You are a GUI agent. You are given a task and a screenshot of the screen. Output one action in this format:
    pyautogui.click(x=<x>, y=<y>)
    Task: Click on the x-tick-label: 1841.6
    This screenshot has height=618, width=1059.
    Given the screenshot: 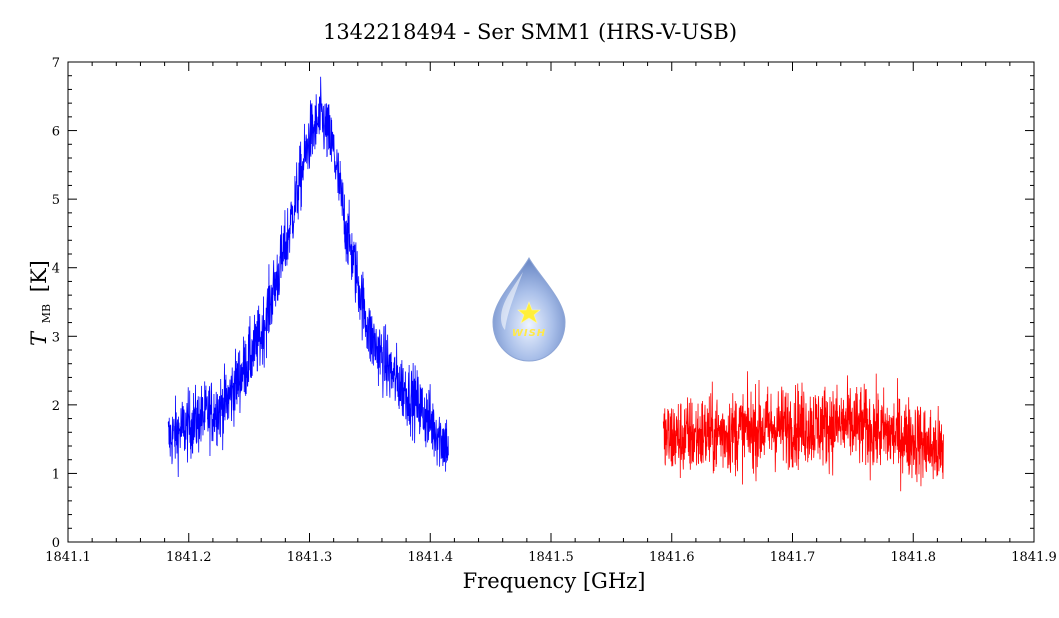 What is the action you would take?
    pyautogui.click(x=672, y=557)
    